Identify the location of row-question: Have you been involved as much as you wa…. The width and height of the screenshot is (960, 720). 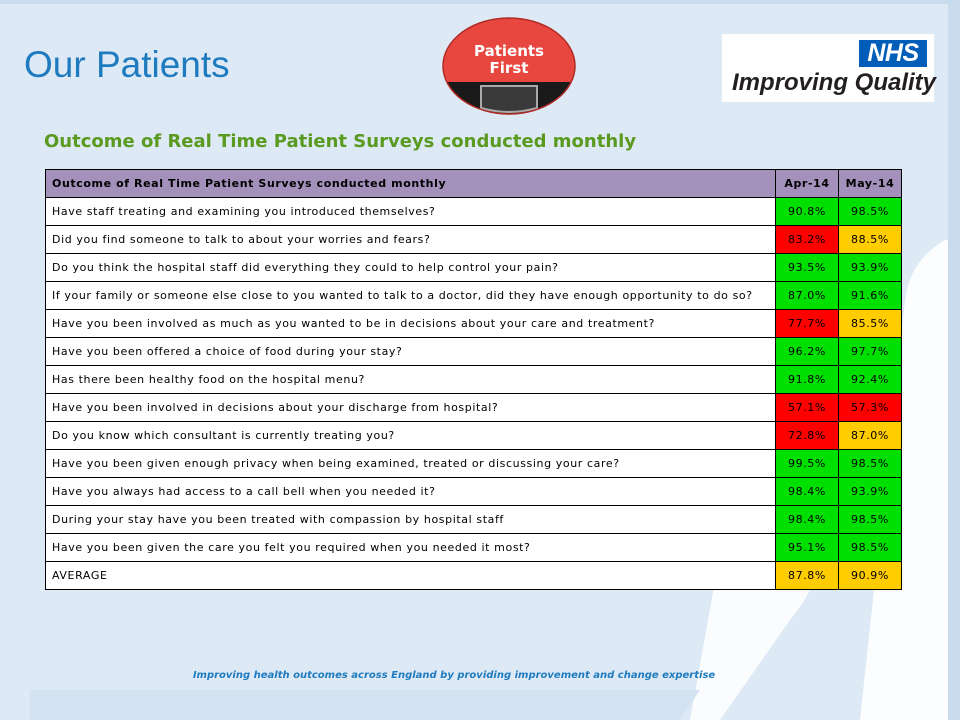
(410, 323).